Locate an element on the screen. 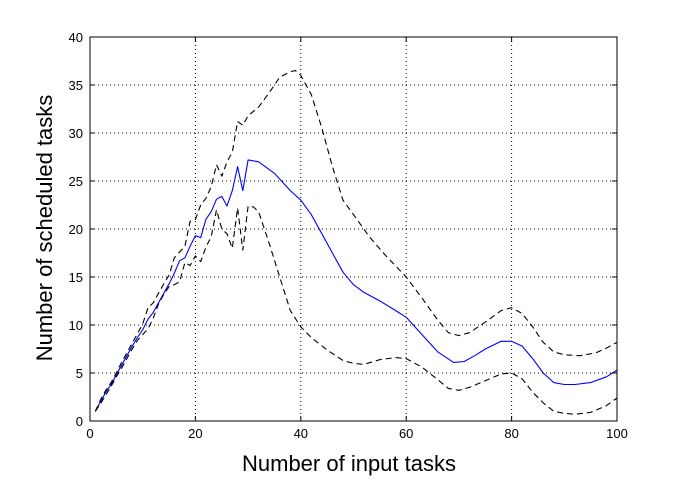 Image resolution: width=681 pixels, height=484 pixels. y-tick-label: 25 is located at coordinates (76, 181).